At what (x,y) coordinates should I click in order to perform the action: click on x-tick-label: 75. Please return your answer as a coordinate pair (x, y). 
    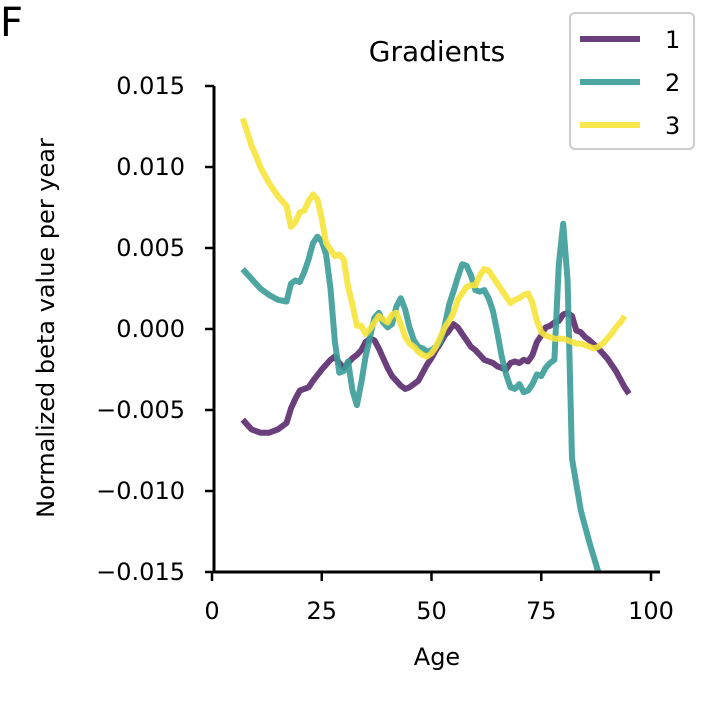
    Looking at the image, I should click on (541, 611).